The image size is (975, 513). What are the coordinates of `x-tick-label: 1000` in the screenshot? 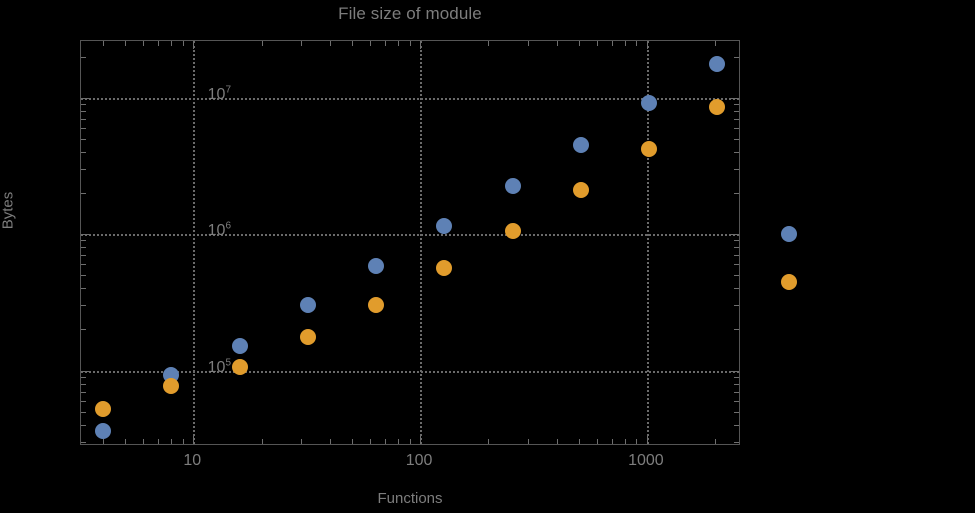 It's located at (646, 460).